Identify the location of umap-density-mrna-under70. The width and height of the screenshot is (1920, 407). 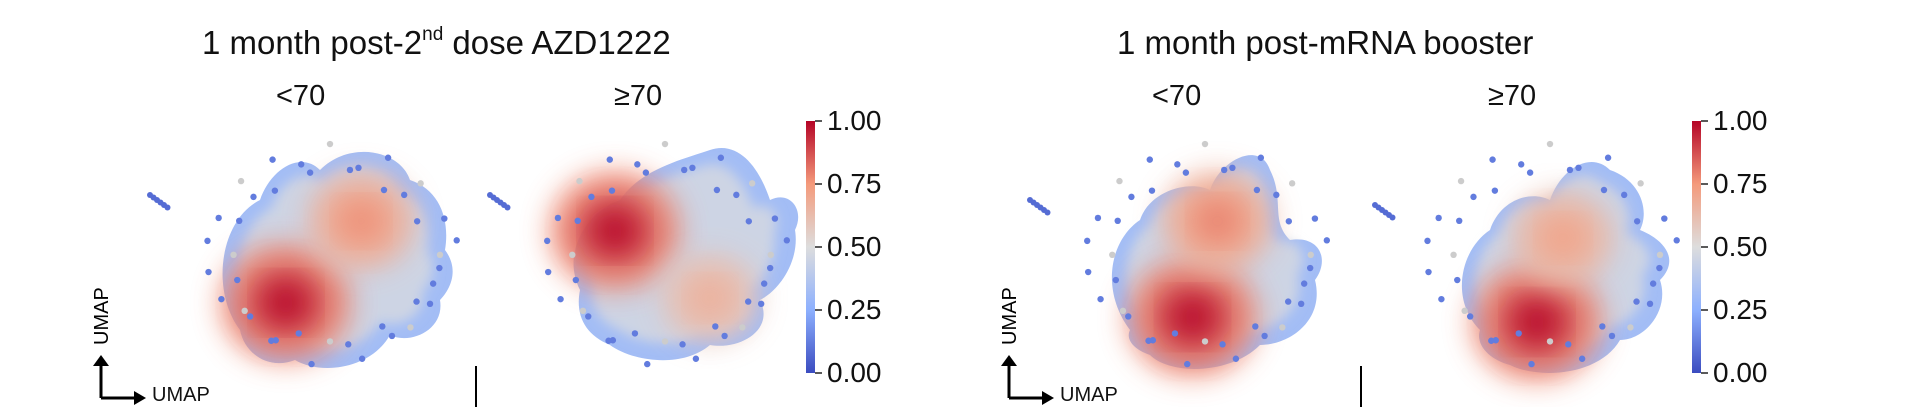
(1207, 259).